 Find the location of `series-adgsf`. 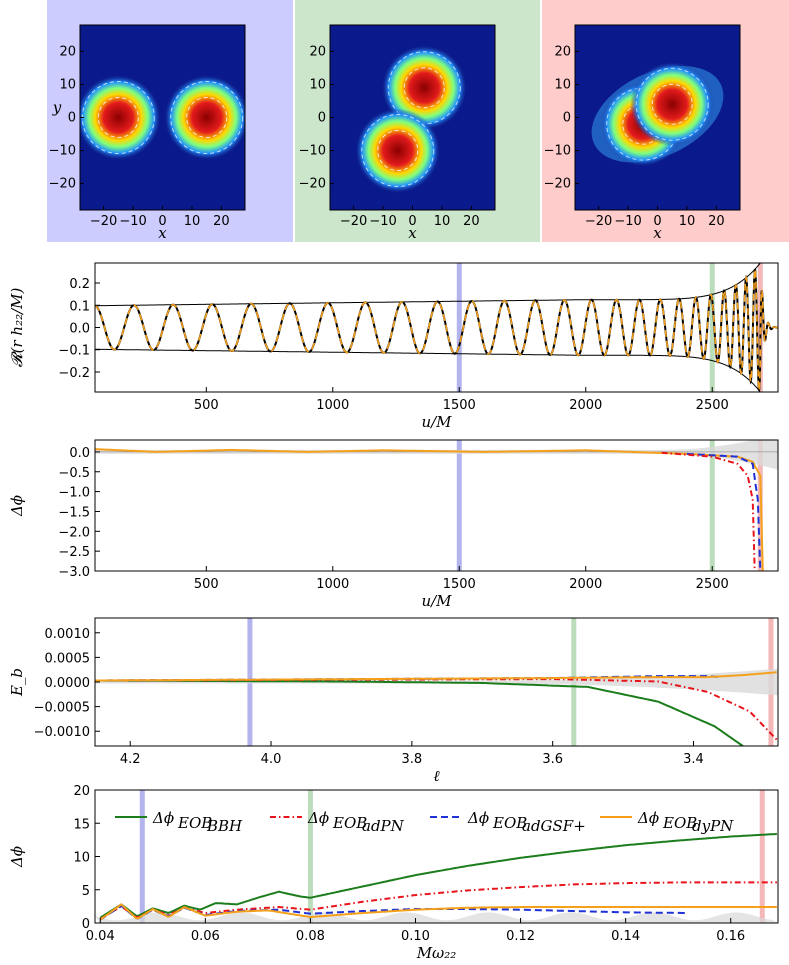

series-adgsf is located at coordinates (724, 511).